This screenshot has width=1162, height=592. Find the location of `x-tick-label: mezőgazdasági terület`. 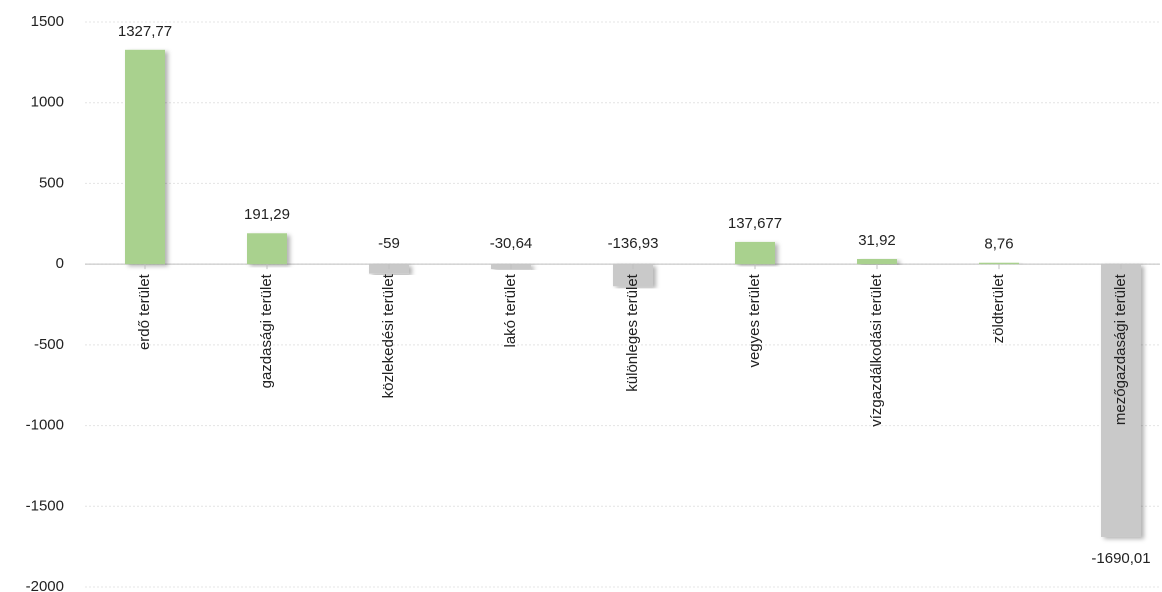

x-tick-label: mezőgazdasági terület is located at coordinates (1120, 349).